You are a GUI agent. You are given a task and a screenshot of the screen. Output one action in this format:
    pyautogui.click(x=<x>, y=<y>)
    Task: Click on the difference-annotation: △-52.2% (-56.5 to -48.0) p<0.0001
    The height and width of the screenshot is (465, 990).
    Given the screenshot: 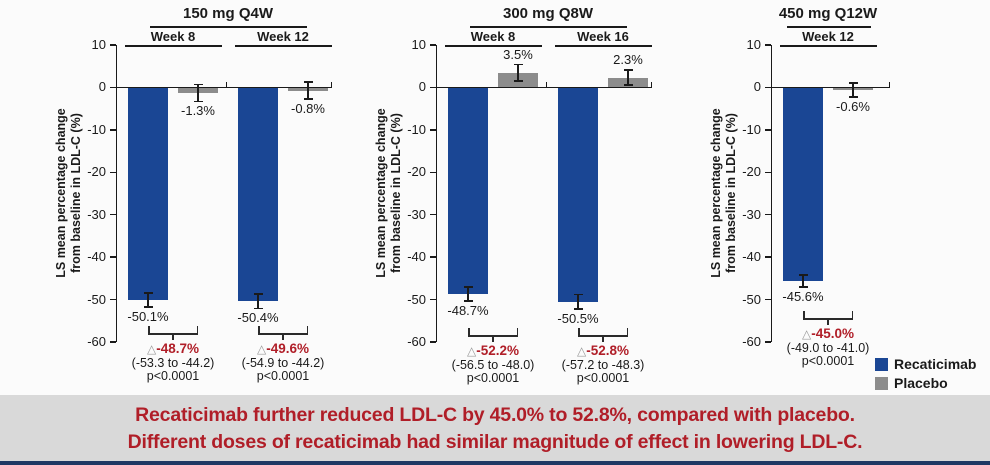 What is the action you would take?
    pyautogui.click(x=493, y=364)
    